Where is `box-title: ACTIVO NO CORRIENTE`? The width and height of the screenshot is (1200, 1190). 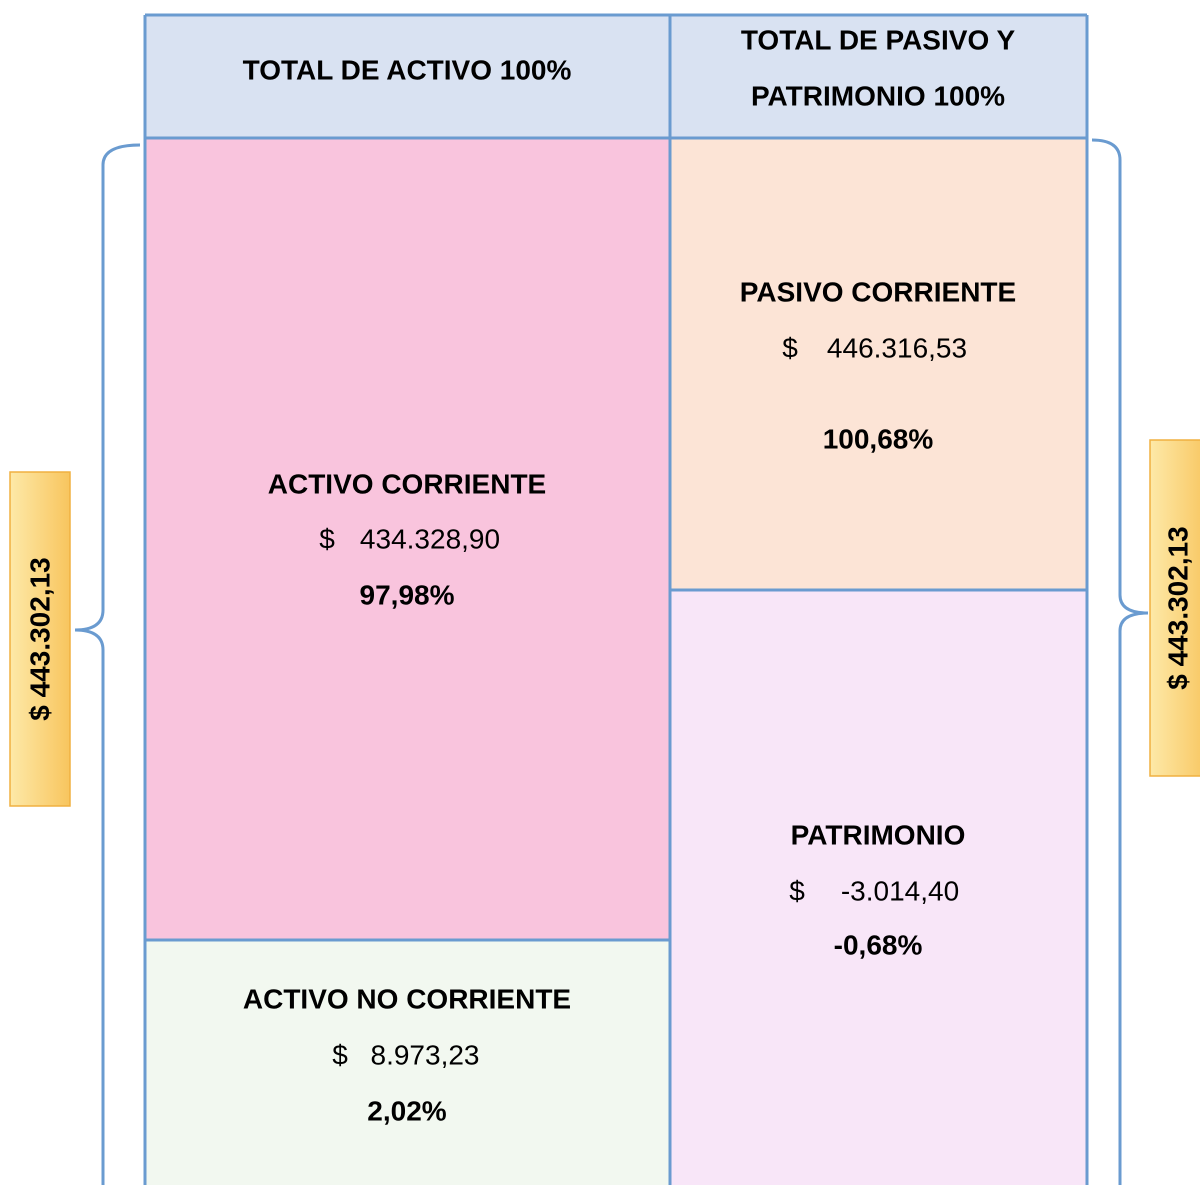
box-title: ACTIVO NO CORRIENTE is located at coordinates (407, 998).